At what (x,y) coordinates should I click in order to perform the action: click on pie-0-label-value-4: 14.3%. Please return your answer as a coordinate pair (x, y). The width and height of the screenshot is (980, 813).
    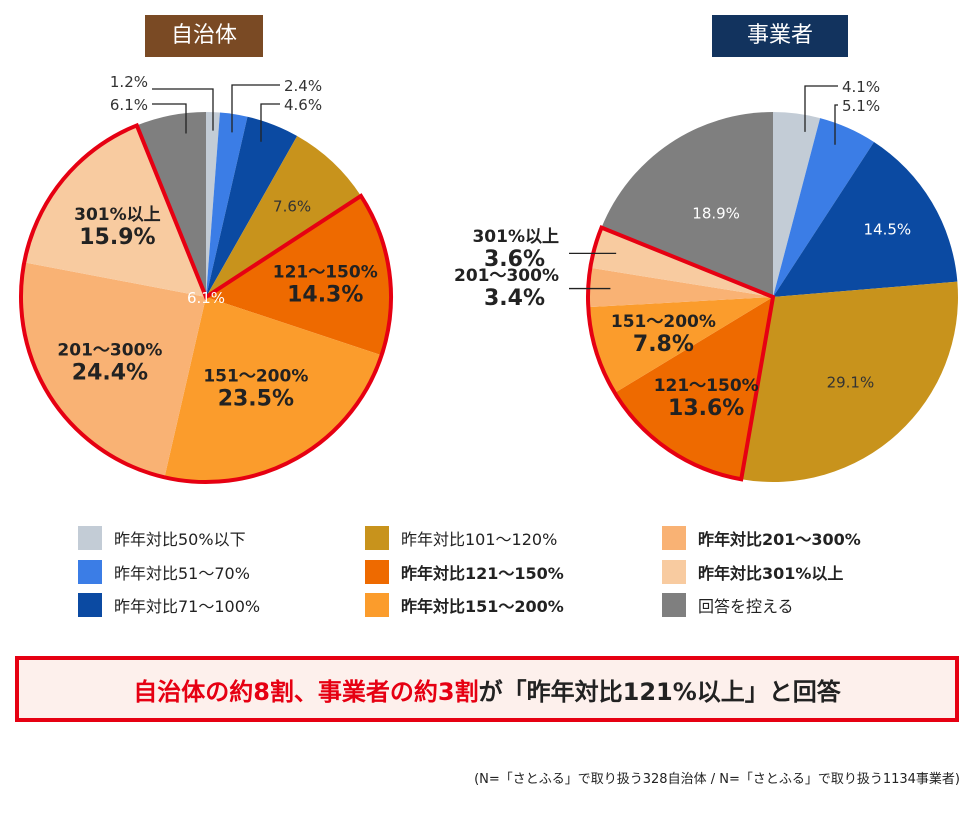
    Looking at the image, I should click on (325, 295).